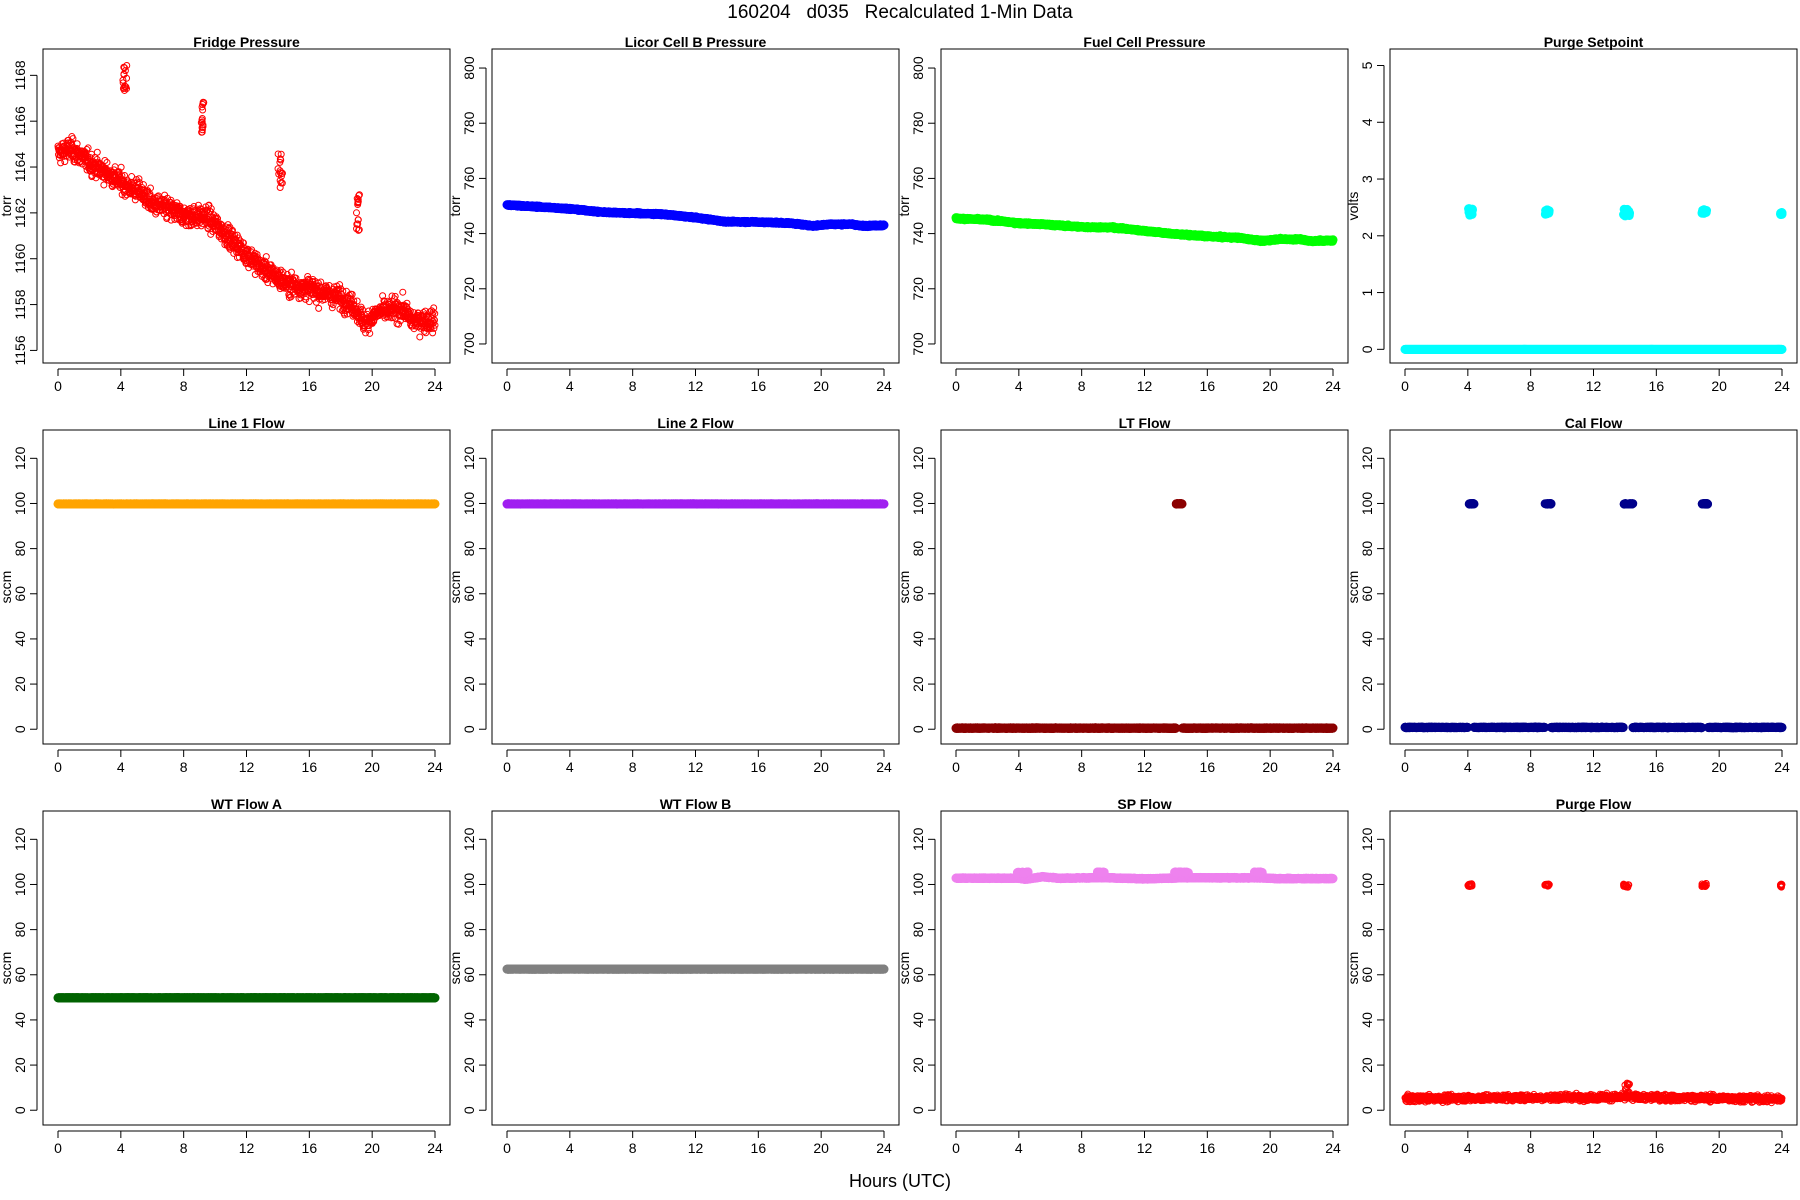  I want to click on y-tick-label: 1160, so click(20, 258).